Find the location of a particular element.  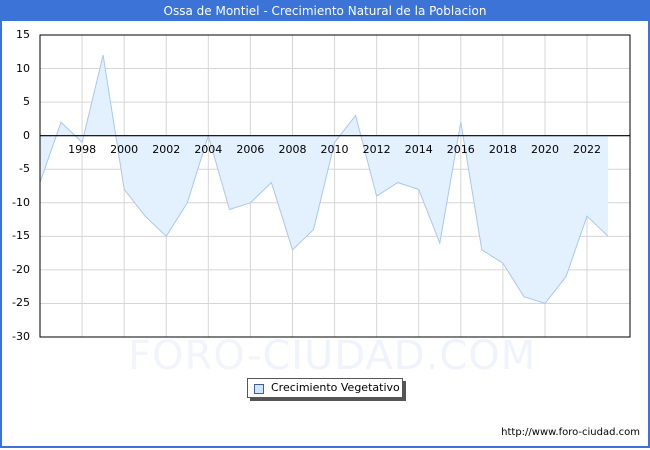

watermark-part2: CIUDAD.COM is located at coordinates (399, 356).